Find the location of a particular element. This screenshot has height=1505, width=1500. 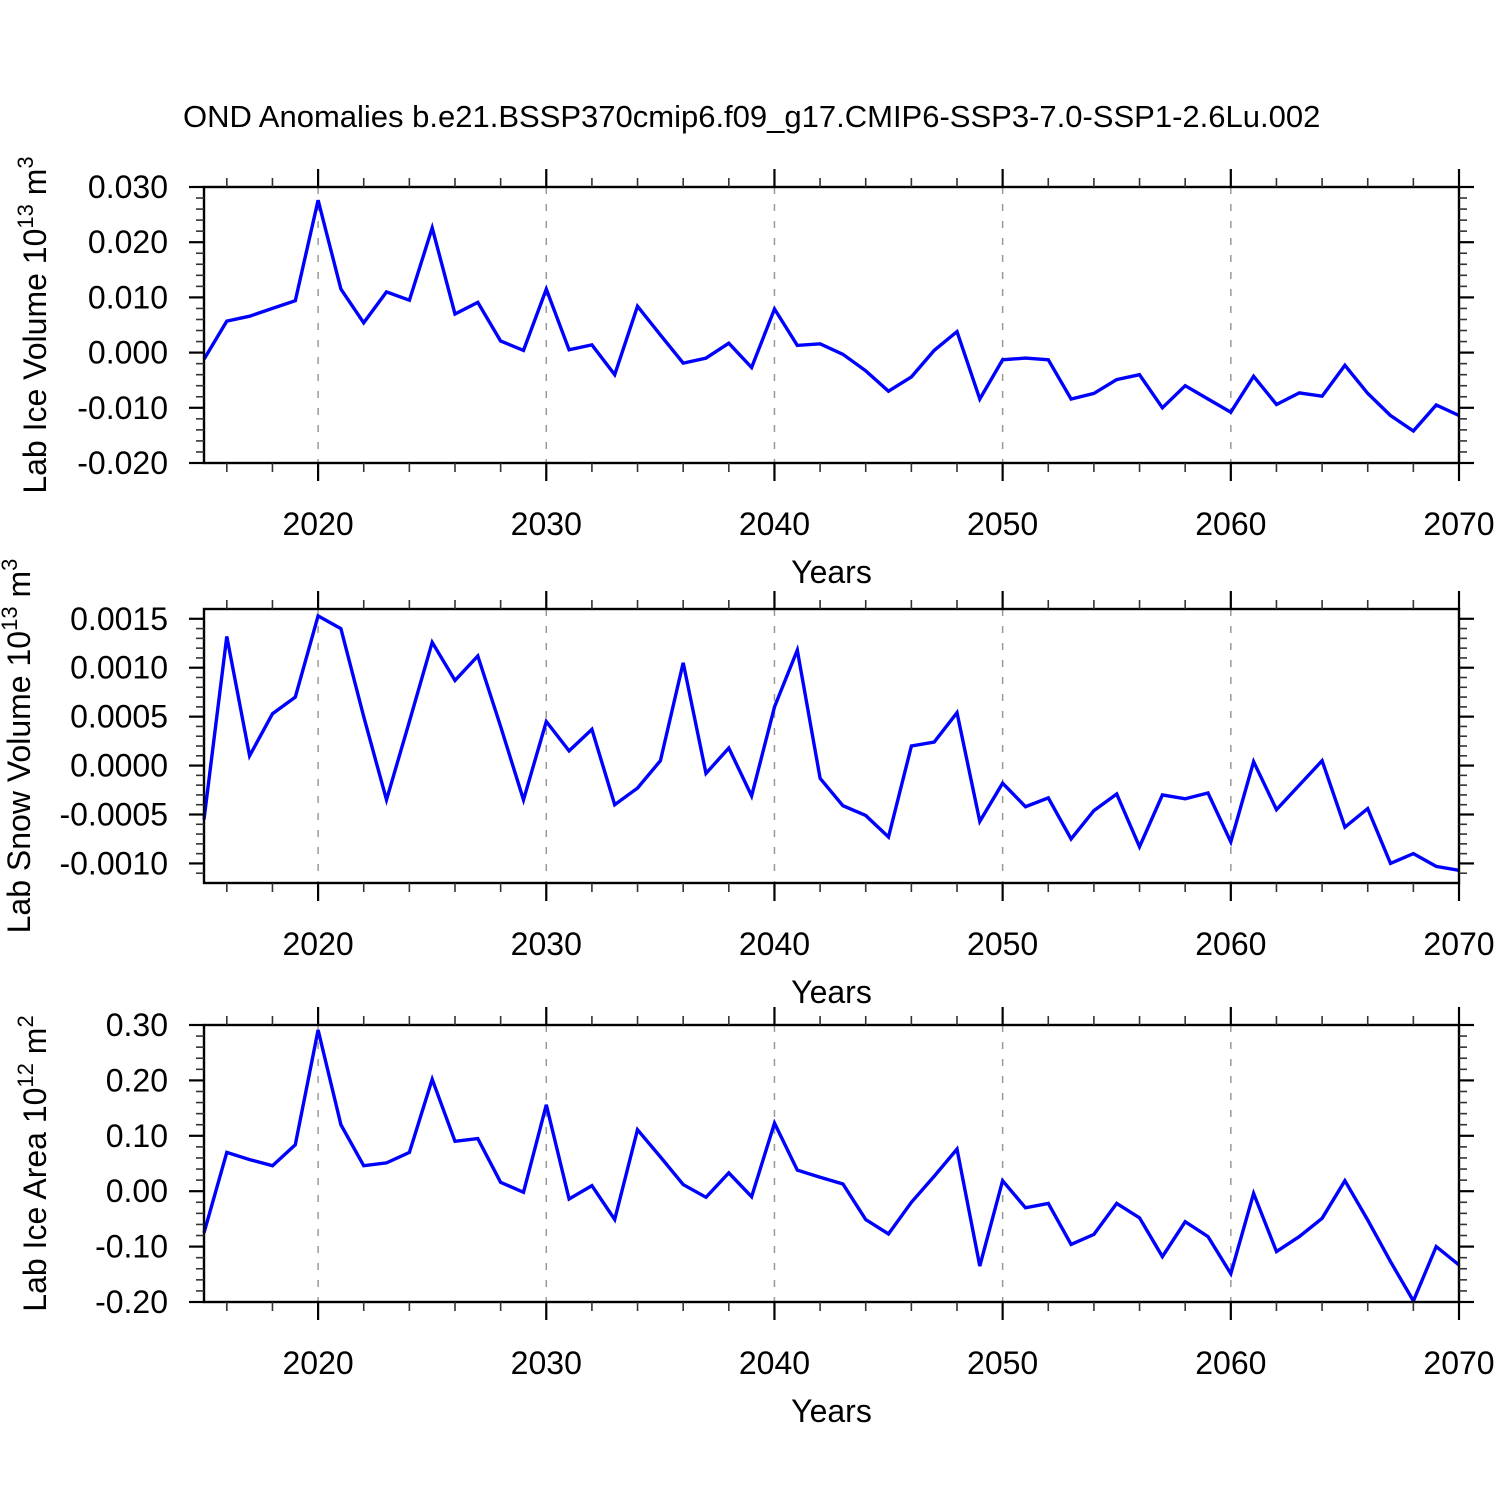

y-axis-title: Lab Ice Volume 1013 m3 is located at coordinates (33, 324).